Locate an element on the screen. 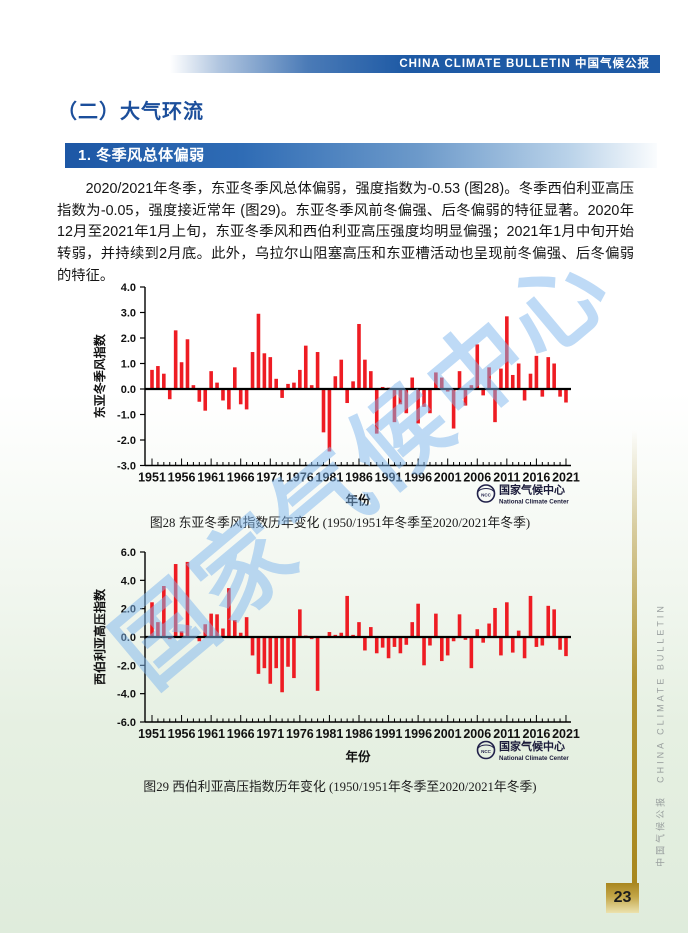  ncc-logo-monogram: NCC is located at coordinates (486, 751).